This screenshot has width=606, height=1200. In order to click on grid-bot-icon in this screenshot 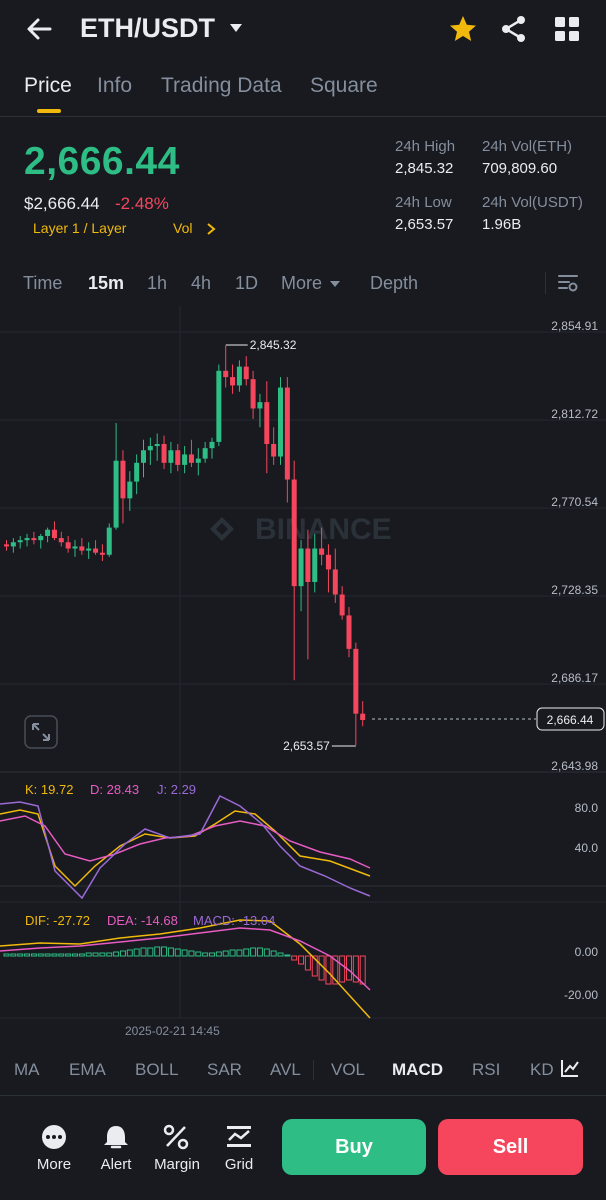, I will do `click(239, 1136)`.